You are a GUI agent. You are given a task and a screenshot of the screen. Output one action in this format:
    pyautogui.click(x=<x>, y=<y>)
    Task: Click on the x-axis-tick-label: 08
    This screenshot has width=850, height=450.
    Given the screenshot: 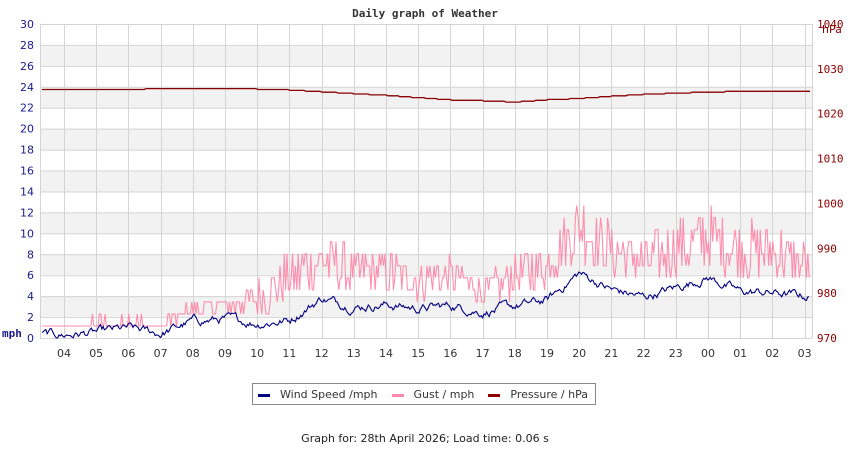 What is the action you would take?
    pyautogui.click(x=193, y=353)
    